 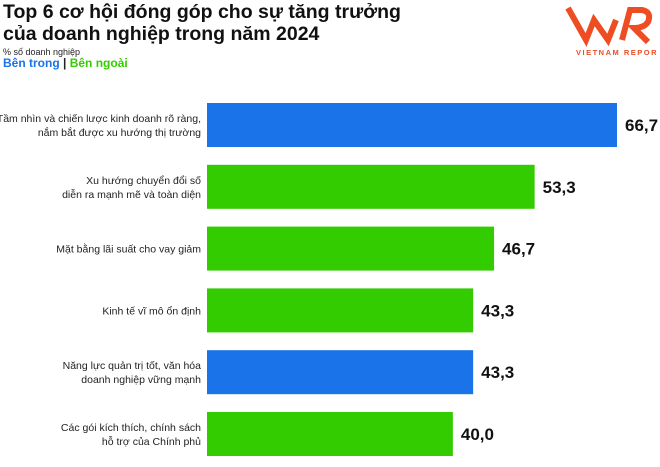 I want to click on legend: Bên trong | Bên ngoài, so click(x=65, y=63).